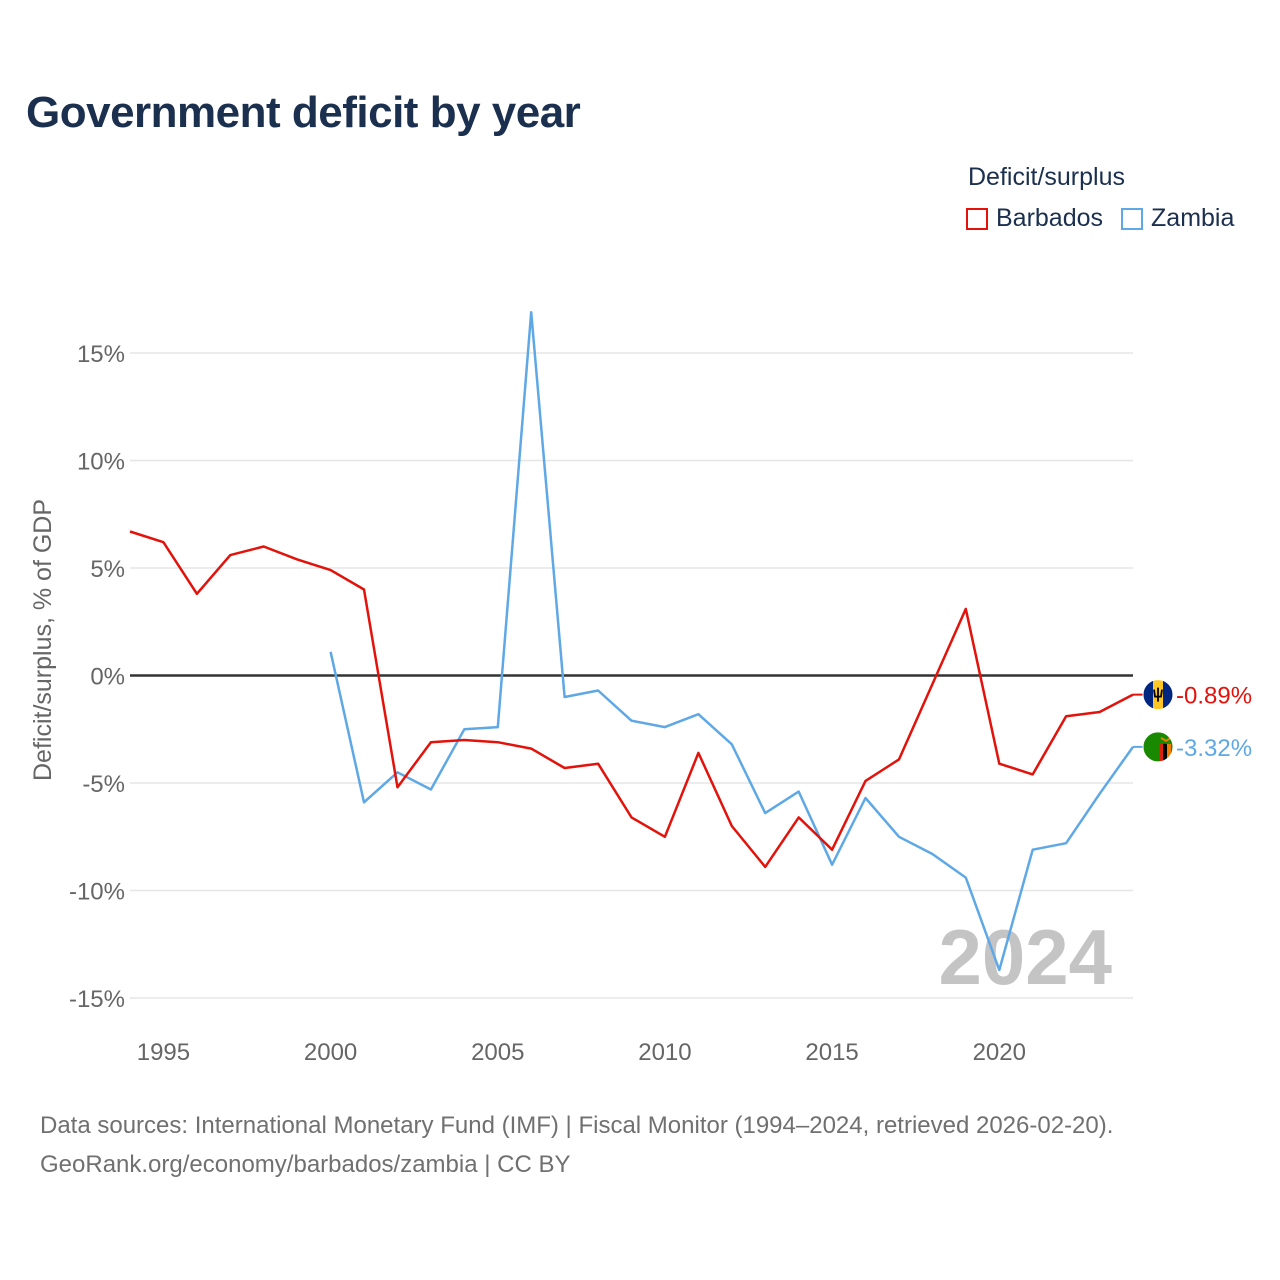 This screenshot has width=1280, height=1280. I want to click on legend-swatch-zambia, so click(1132, 218).